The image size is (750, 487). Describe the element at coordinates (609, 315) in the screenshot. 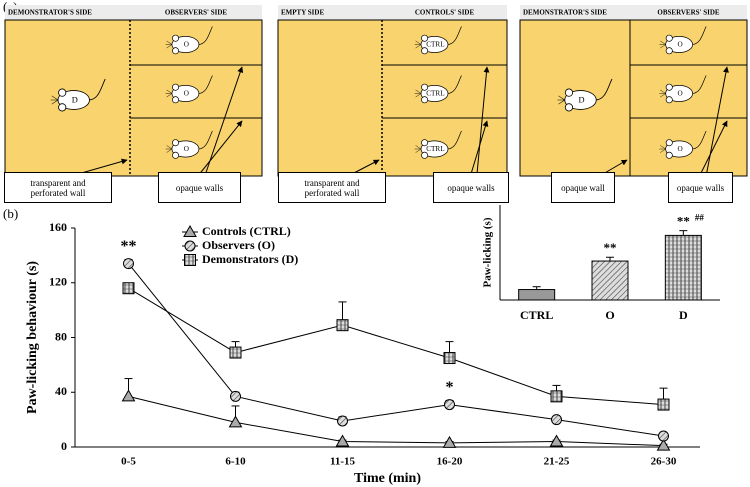

I see `x-tick-label: O` at that location.